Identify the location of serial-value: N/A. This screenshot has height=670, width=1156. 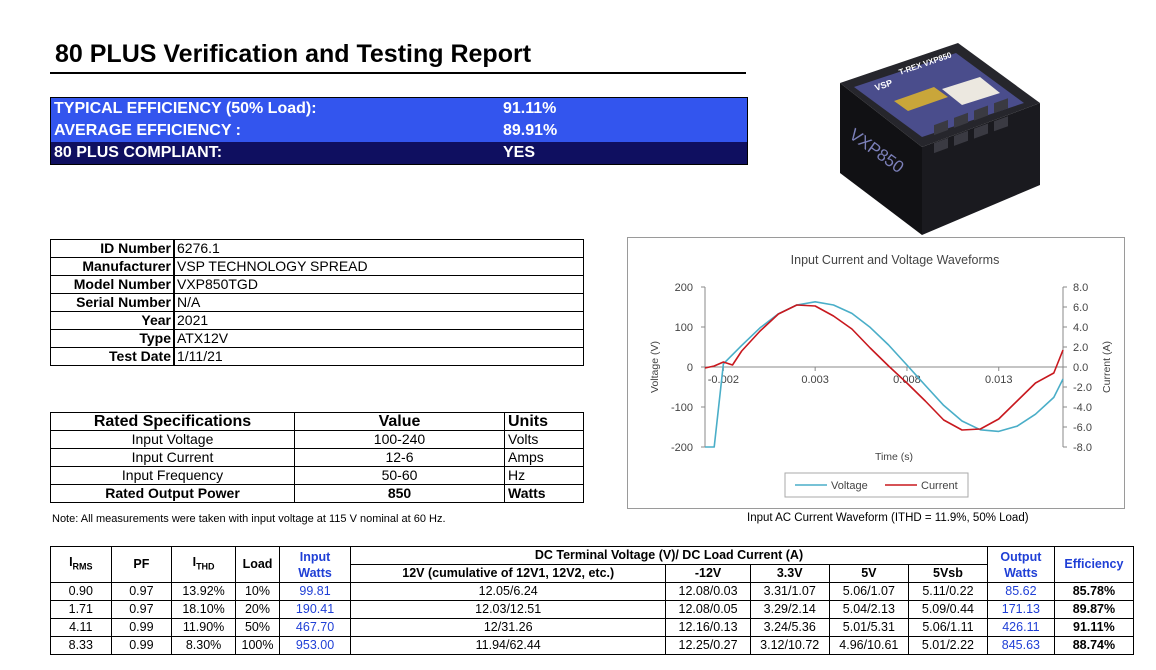
(378, 302).